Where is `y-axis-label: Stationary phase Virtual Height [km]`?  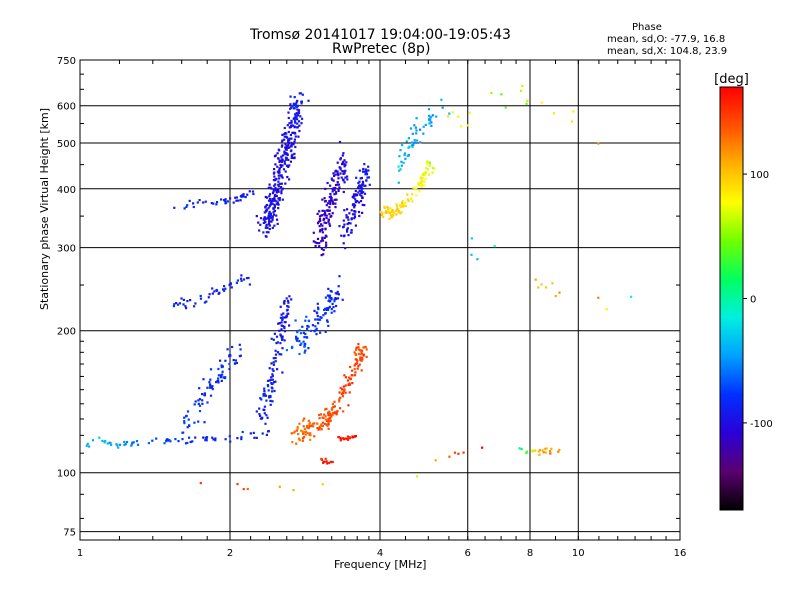 y-axis-label: Stationary phase Virtual Height [km] is located at coordinates (44, 208).